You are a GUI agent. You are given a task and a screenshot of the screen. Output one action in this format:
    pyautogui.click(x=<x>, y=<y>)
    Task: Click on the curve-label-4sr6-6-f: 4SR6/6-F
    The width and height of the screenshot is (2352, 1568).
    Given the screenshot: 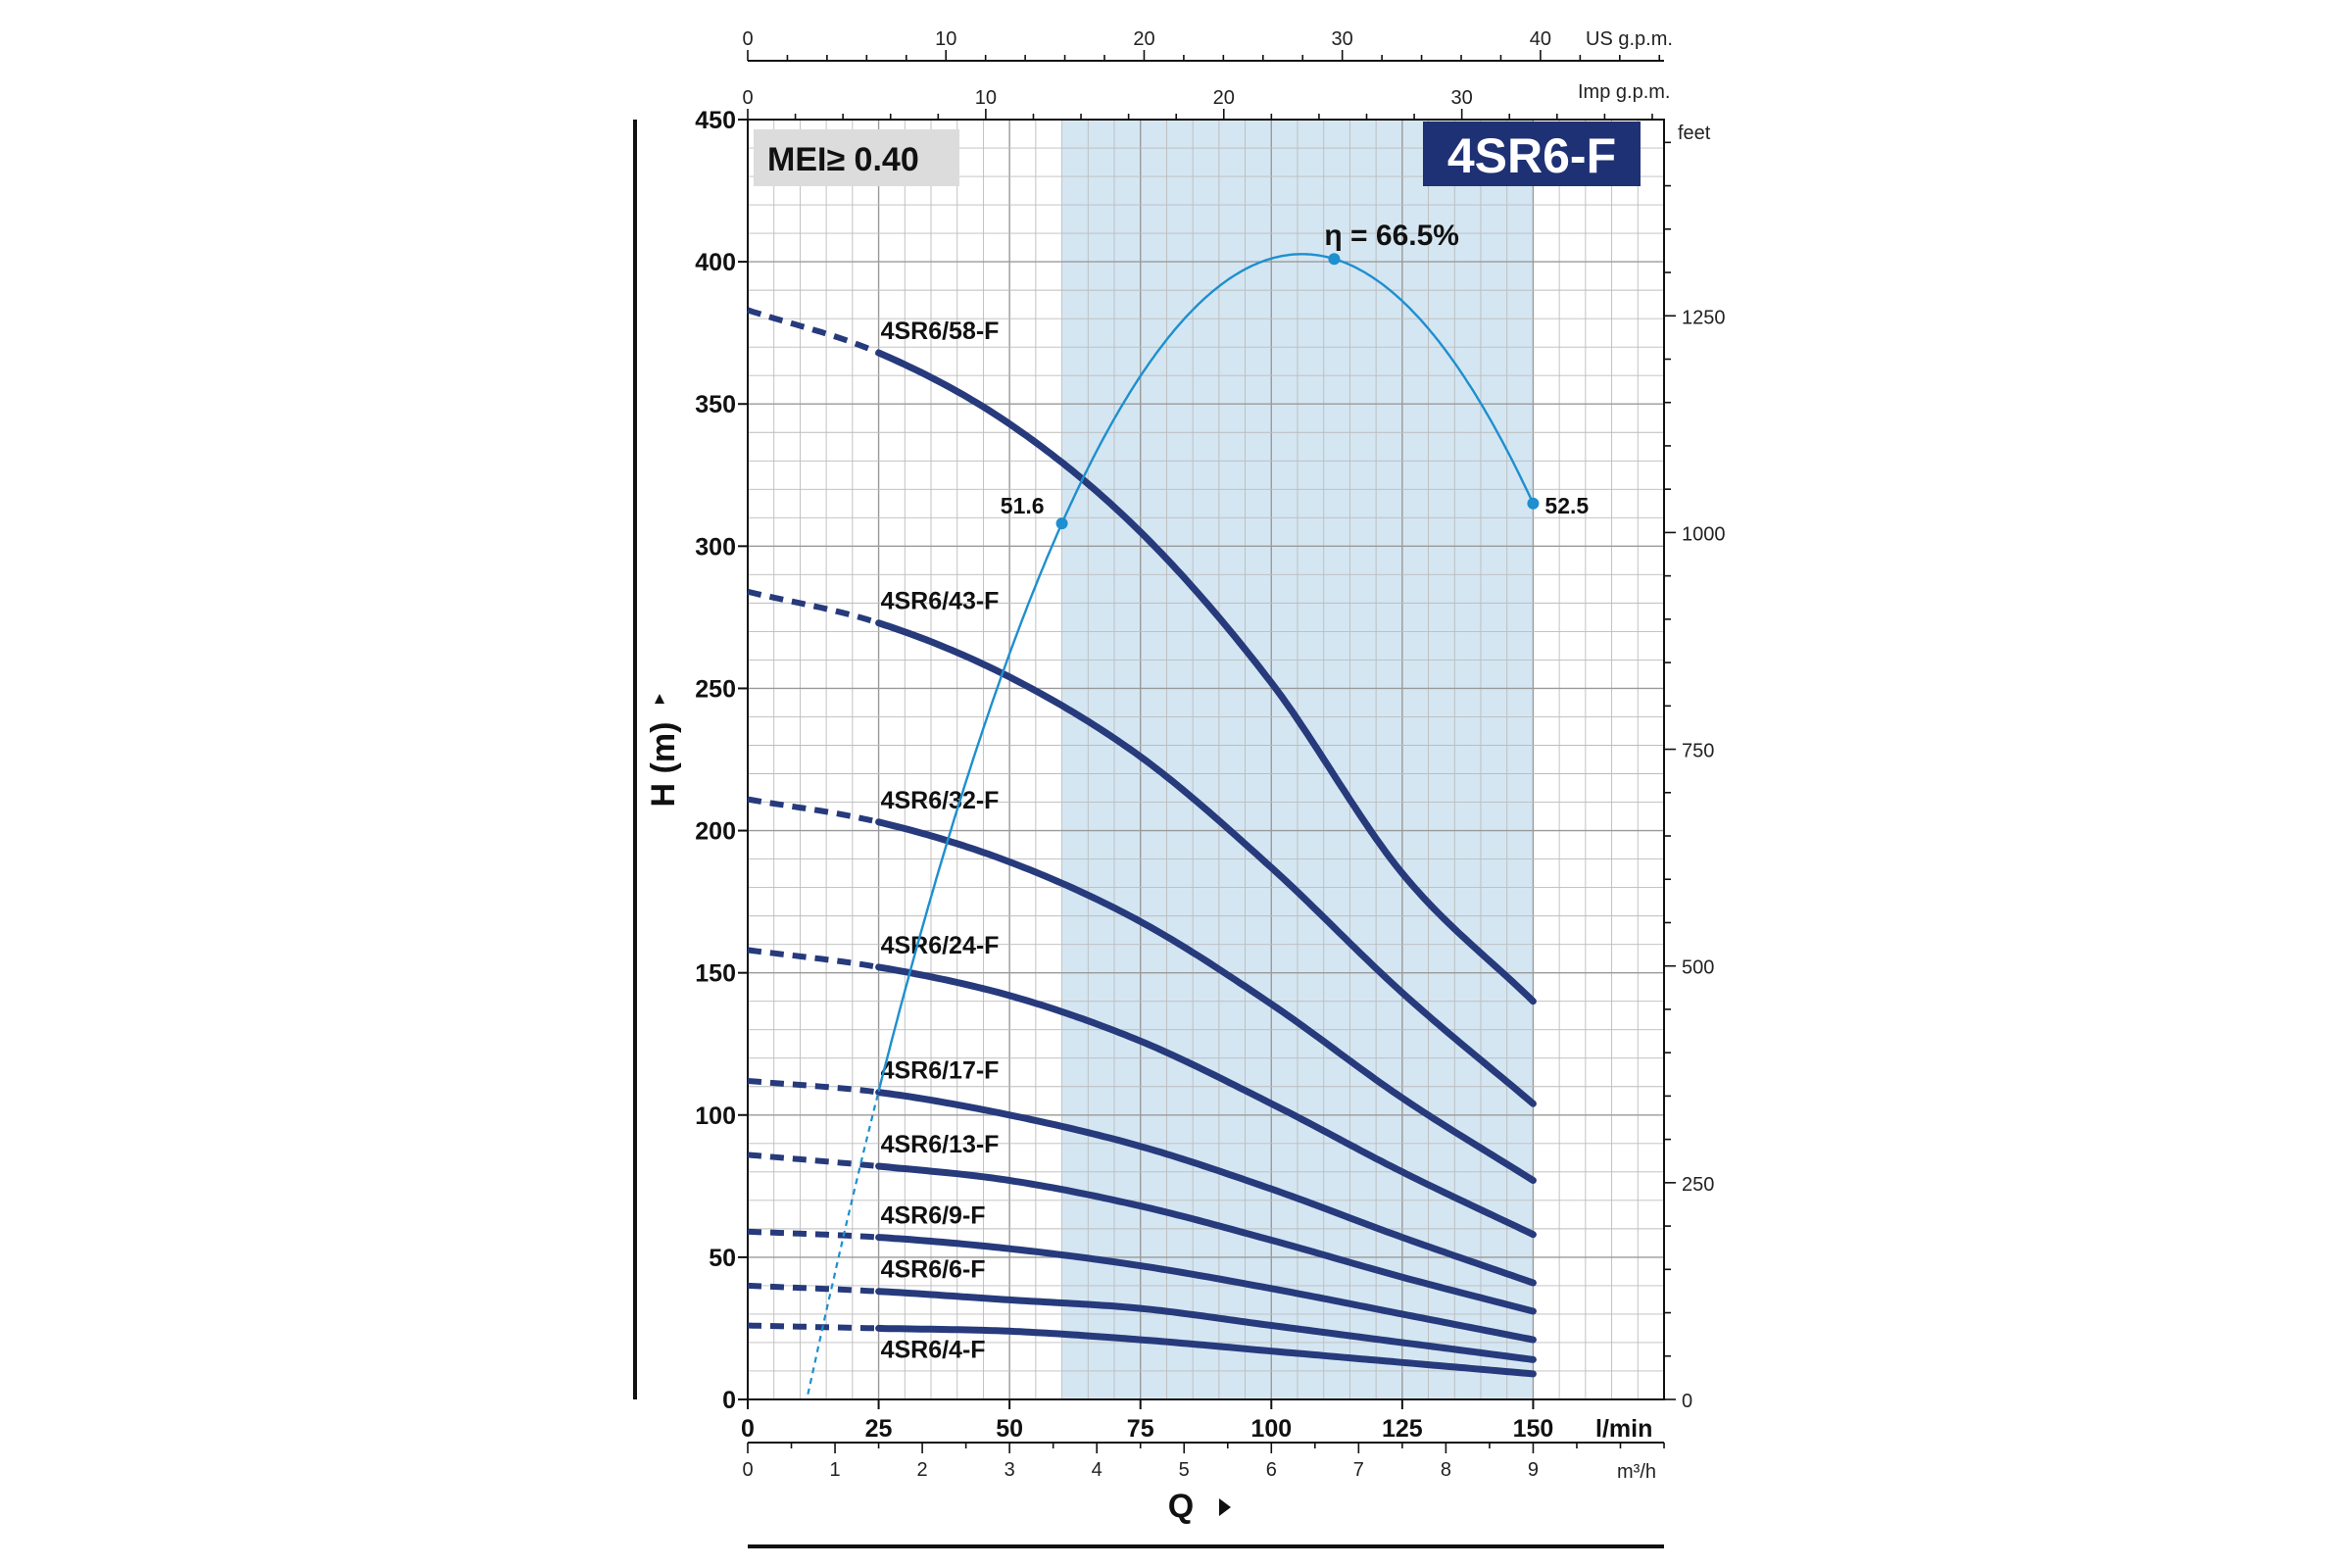 What is the action you would take?
    pyautogui.click(x=933, y=1270)
    